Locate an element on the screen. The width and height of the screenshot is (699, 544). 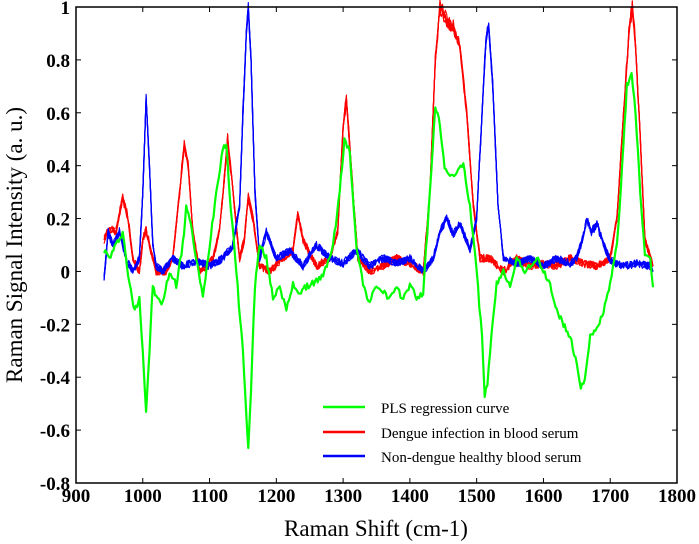
y-tick-label: -0.4 is located at coordinates (55, 378).